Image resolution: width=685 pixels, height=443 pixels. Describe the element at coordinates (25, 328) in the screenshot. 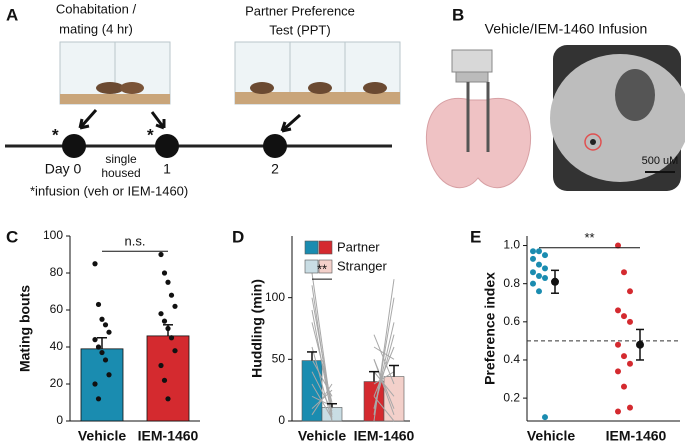

I see `y-axis-label: Mating bouts` at that location.